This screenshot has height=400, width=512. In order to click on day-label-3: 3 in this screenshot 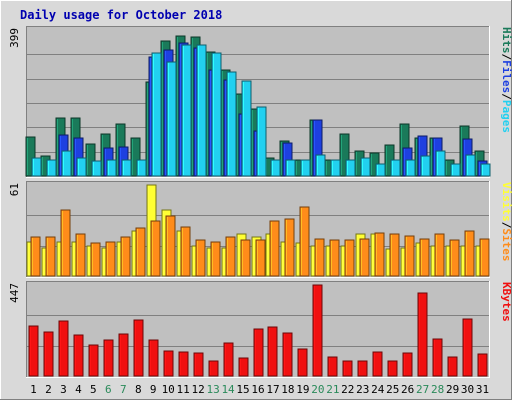, I will do `click(63, 389)`.